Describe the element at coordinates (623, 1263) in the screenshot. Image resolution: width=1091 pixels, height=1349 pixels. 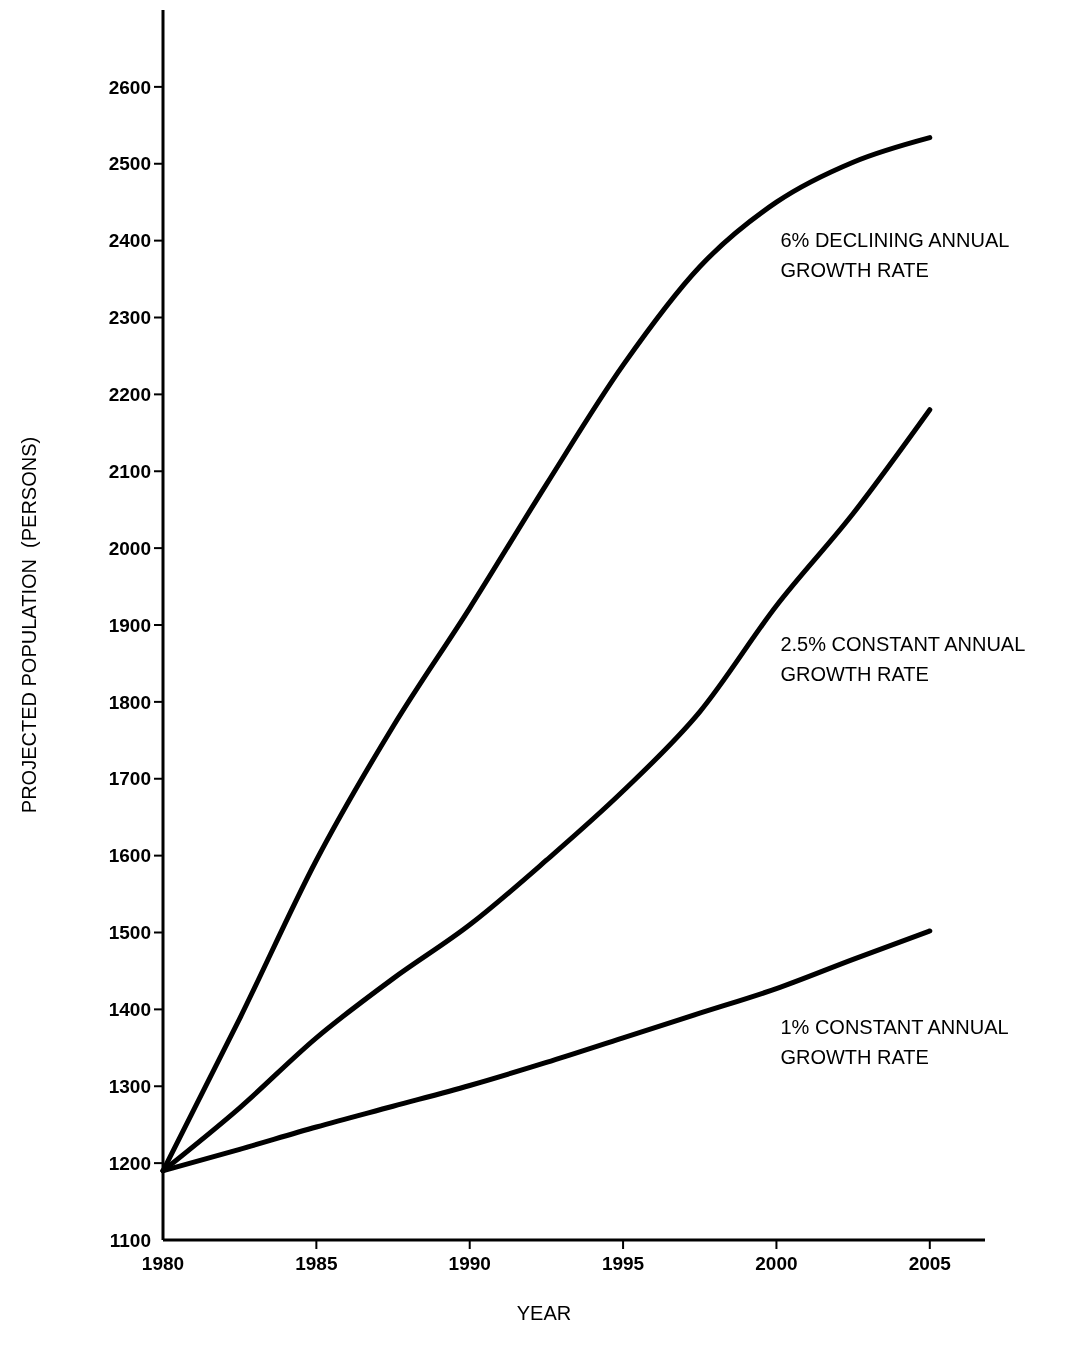
I see `x-tick-label: 1995` at that location.